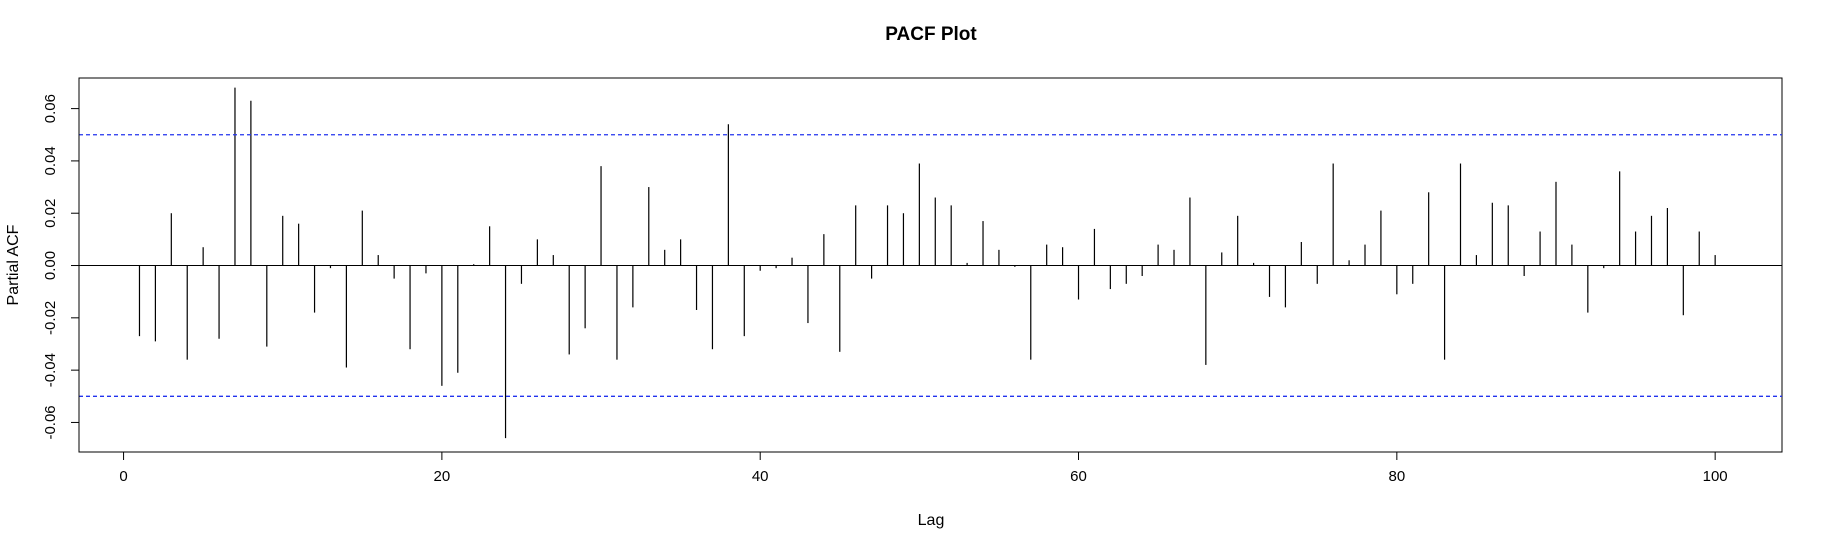  Describe the element at coordinates (442, 476) in the screenshot. I see `x-tick-label: 20` at that location.